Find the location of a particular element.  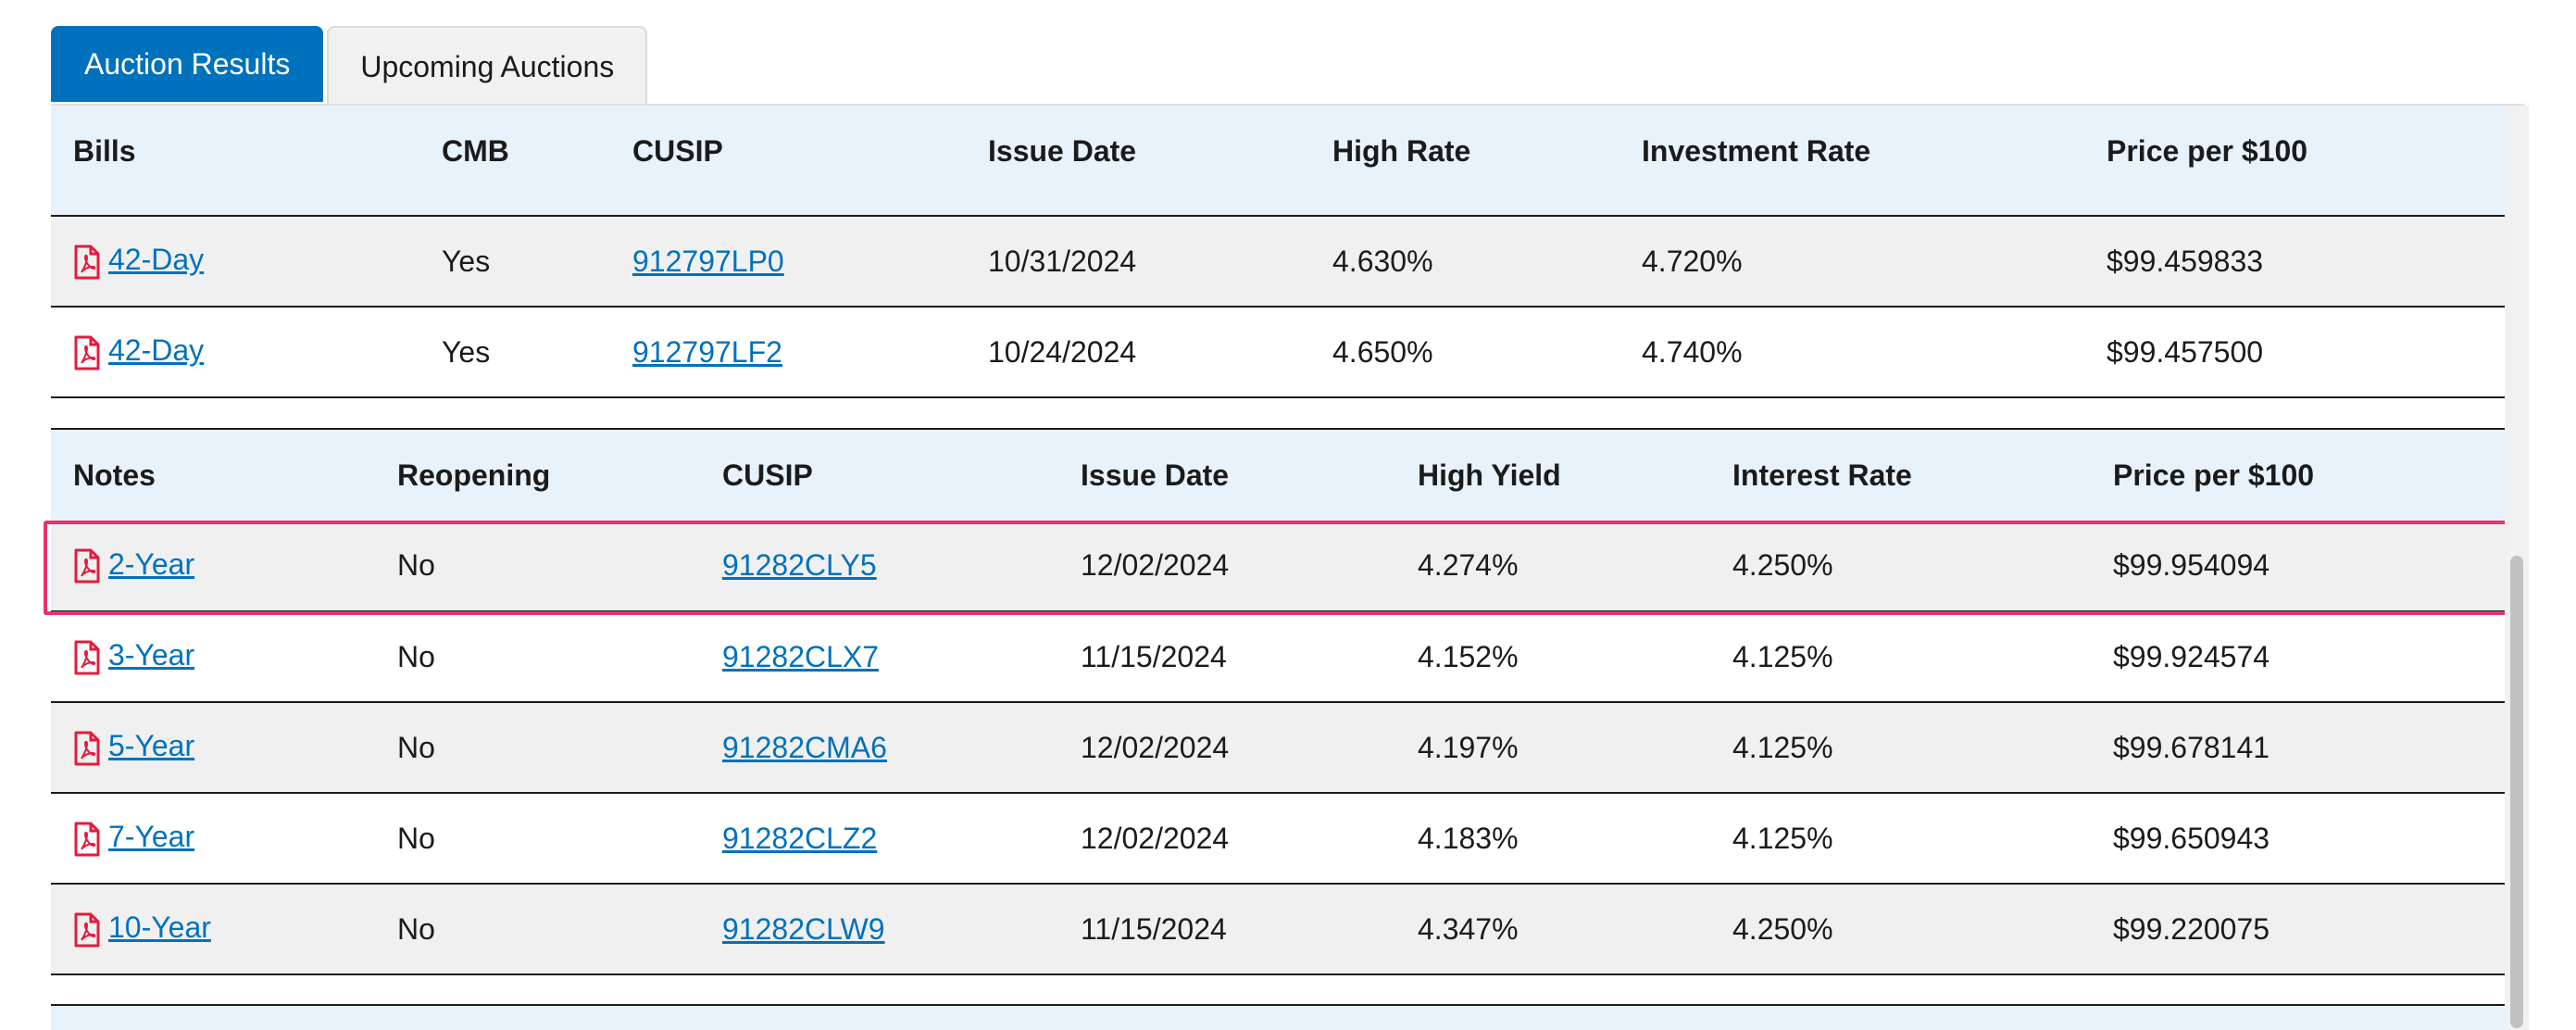

price-cell: $99.924574 is located at coordinates (2298, 657).